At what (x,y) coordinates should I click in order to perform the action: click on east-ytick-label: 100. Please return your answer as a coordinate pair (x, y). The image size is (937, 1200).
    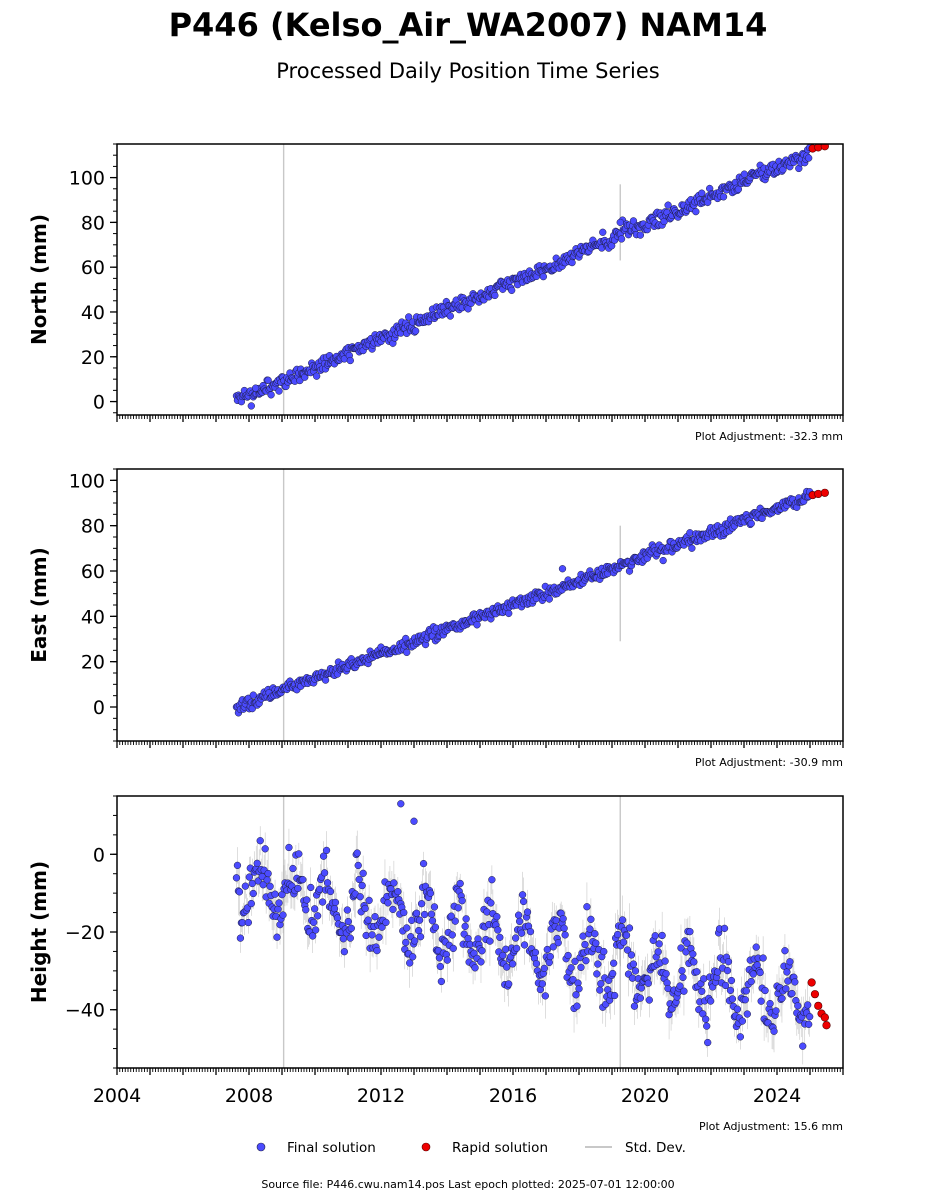
    Looking at the image, I should click on (87, 481).